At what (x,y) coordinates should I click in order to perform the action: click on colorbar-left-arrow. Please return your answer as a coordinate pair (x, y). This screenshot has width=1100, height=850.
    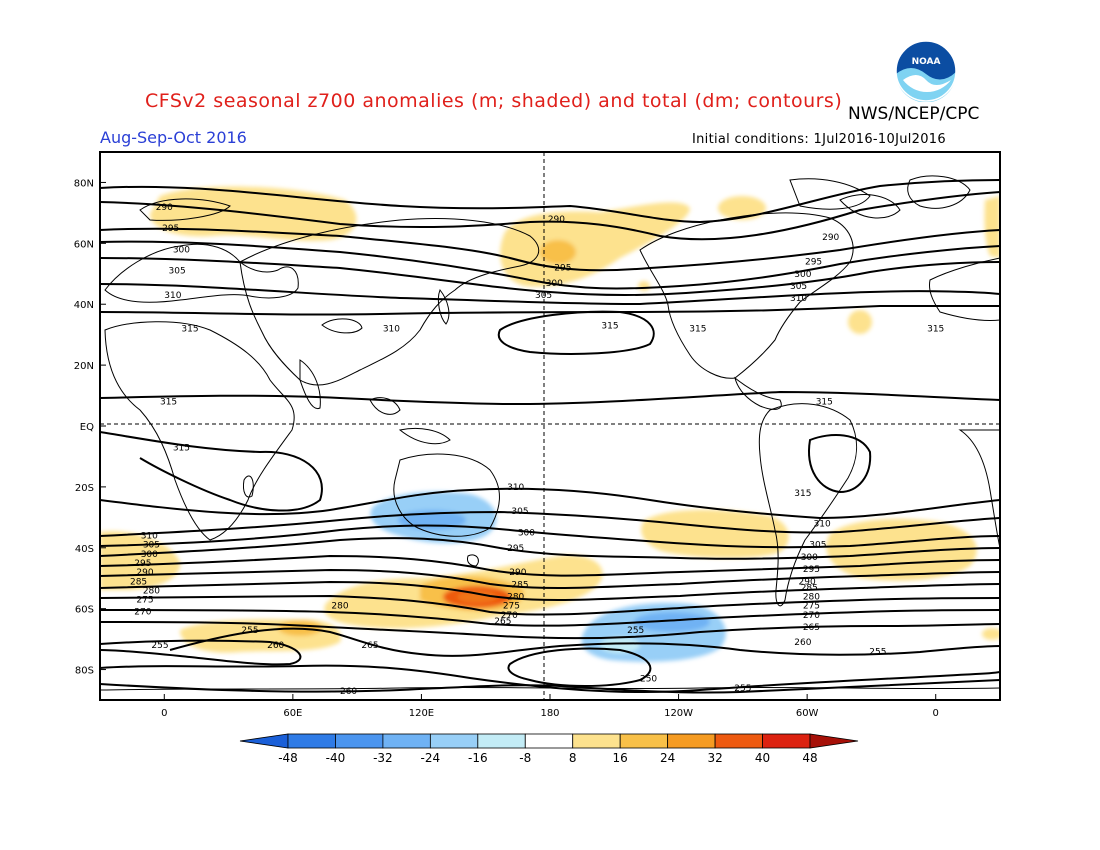
    Looking at the image, I should click on (264, 741).